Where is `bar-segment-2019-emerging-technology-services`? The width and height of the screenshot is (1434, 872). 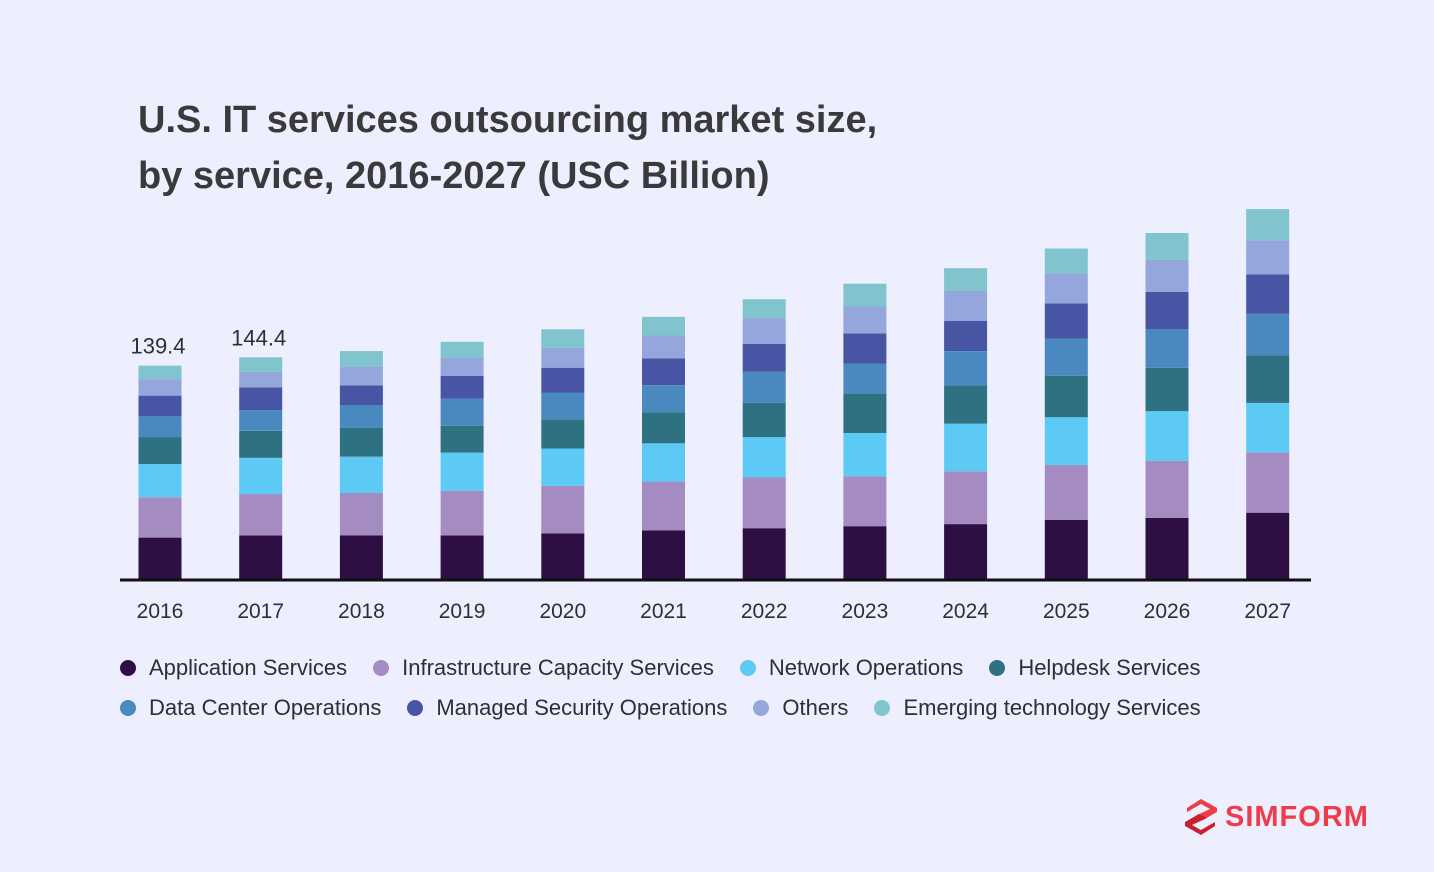
bar-segment-2019-emerging-technology-services is located at coordinates (462, 349).